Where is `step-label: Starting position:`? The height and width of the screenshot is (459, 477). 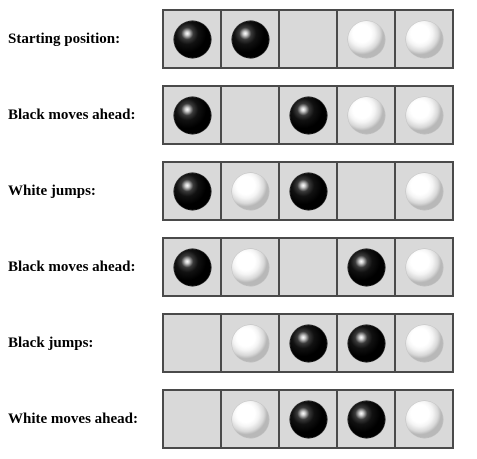 step-label: Starting position: is located at coordinates (64, 39).